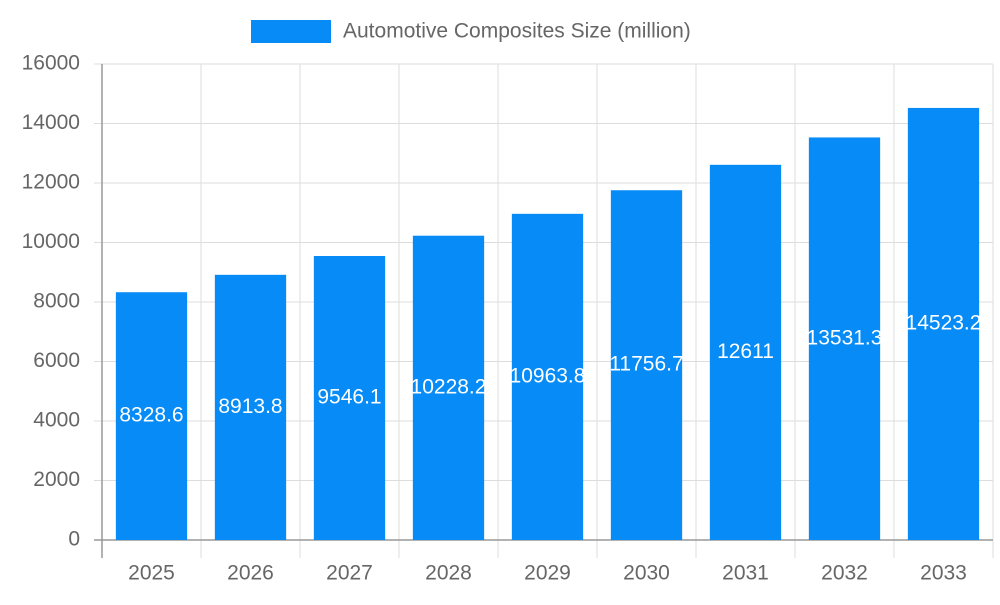 The width and height of the screenshot is (1000, 605). What do you see at coordinates (56, 301) in the screenshot?
I see `y-tick-label: 8000` at bounding box center [56, 301].